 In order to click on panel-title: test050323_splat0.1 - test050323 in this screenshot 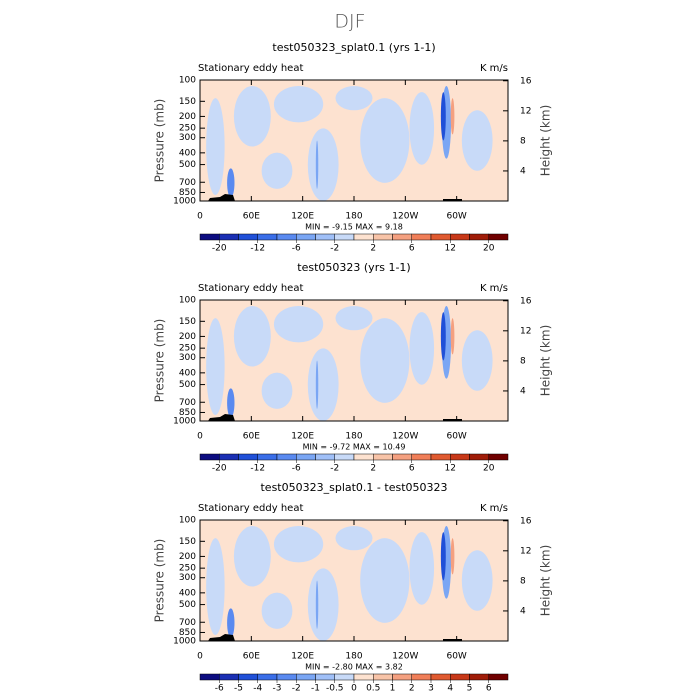, I will do `click(353, 487)`.